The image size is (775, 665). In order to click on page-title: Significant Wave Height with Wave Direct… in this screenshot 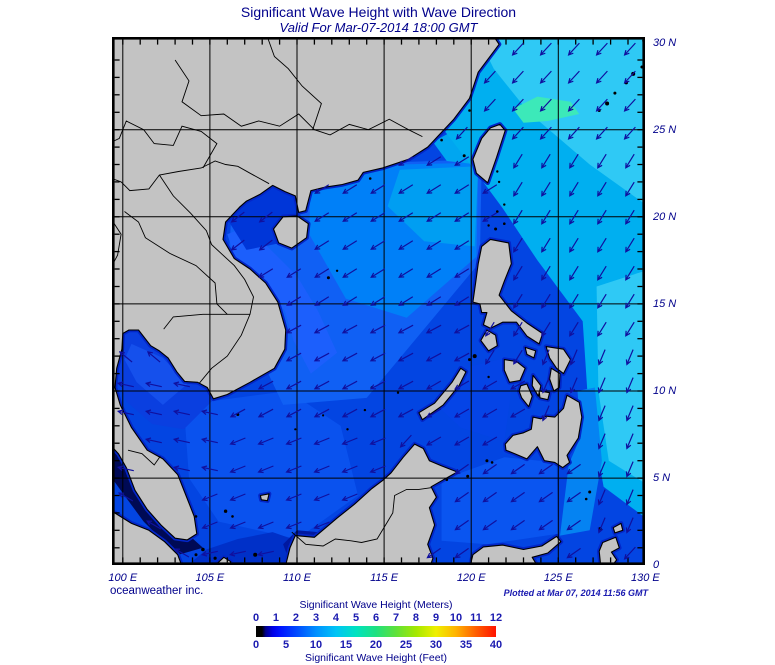, I will do `click(378, 12)`.